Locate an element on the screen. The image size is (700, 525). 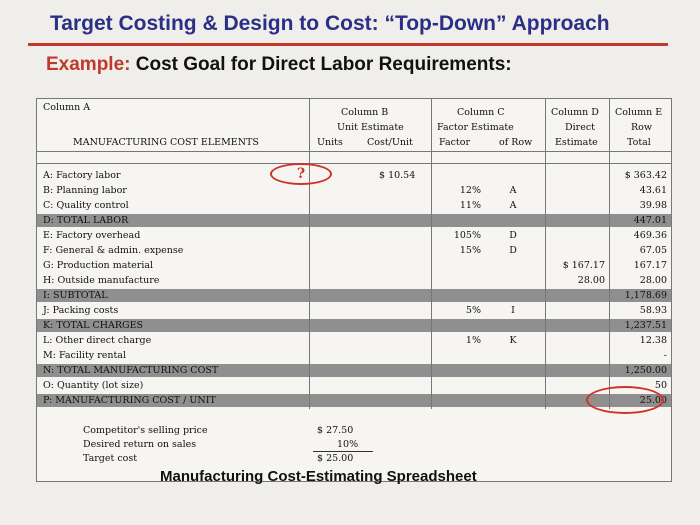
example-text: Cost Goal for Direct Labor Requirements: is located at coordinates (323, 64).